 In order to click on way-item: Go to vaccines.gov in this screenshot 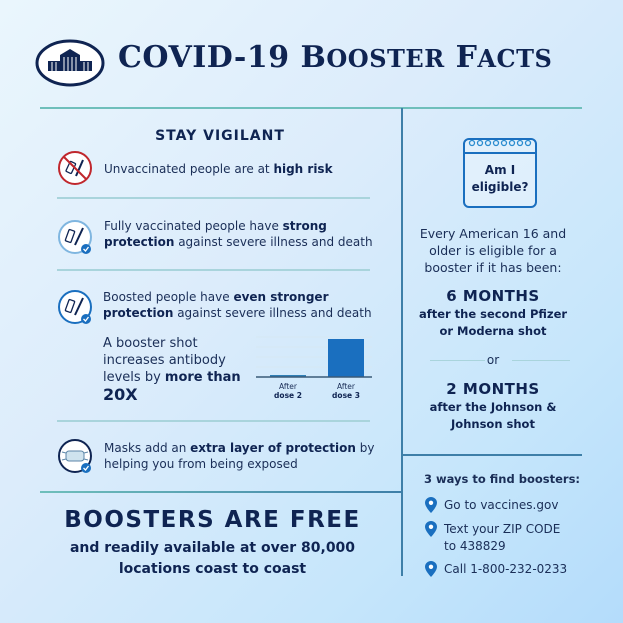, I will do `click(501, 505)`.